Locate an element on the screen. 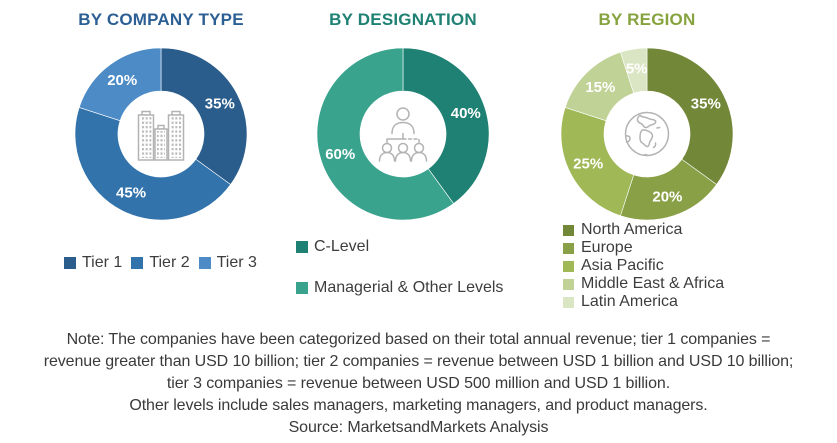 The height and width of the screenshot is (443, 837). donut-segment-latin-america is located at coordinates (634, 70).